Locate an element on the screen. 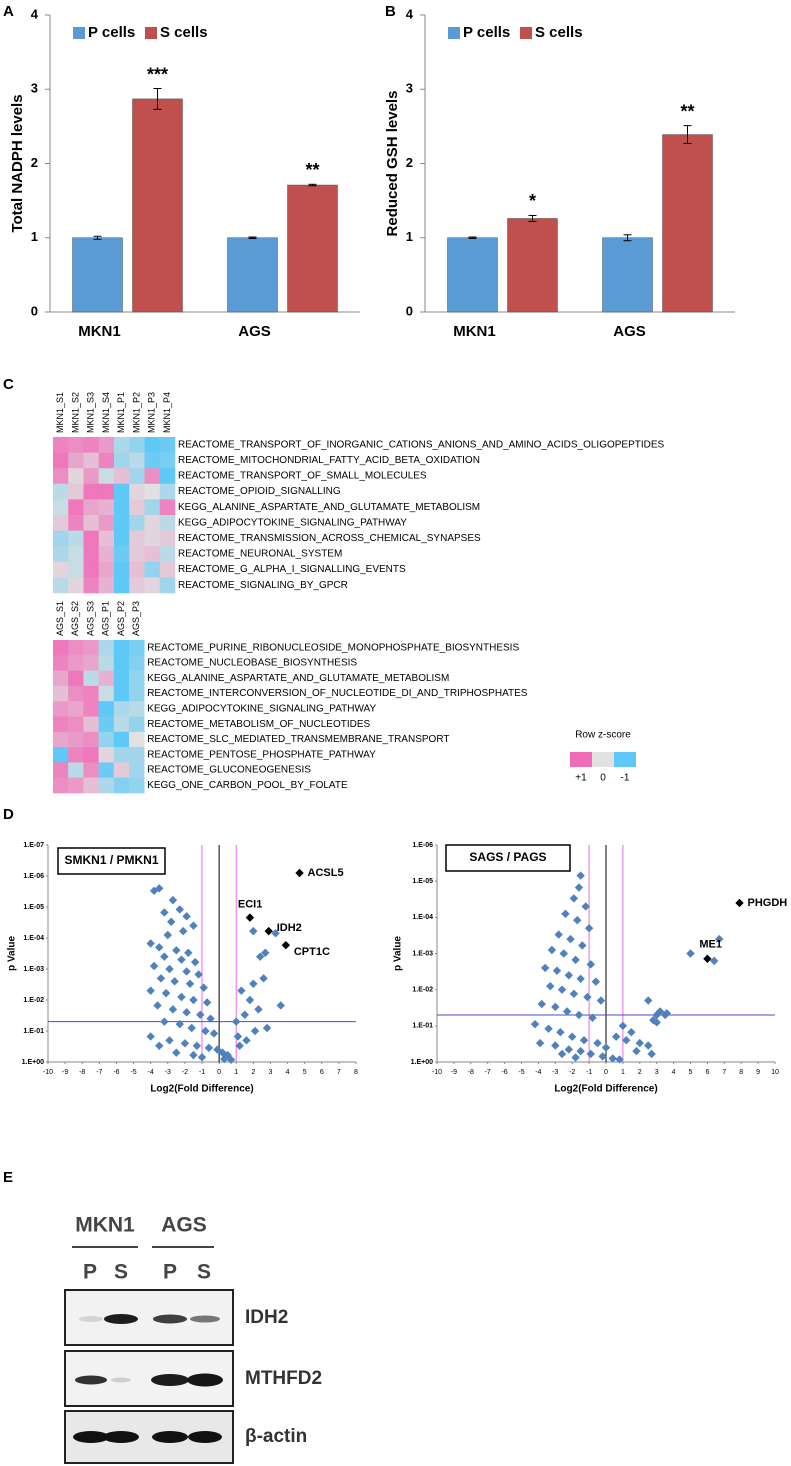 This screenshot has width=791, height=1466. column-label: MKN1_P4 is located at coordinates (167, 412).